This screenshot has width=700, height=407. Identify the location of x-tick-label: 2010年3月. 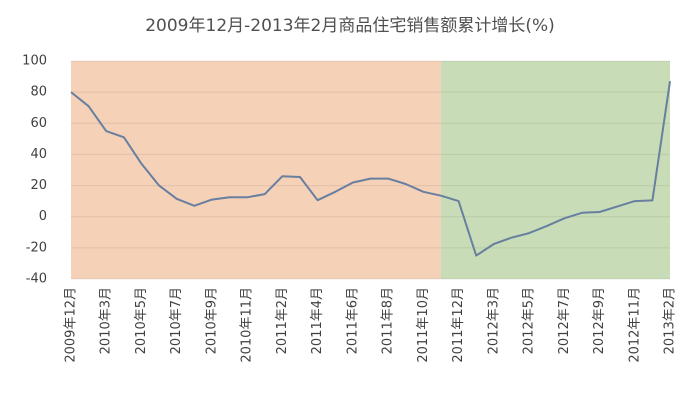
(106, 320).